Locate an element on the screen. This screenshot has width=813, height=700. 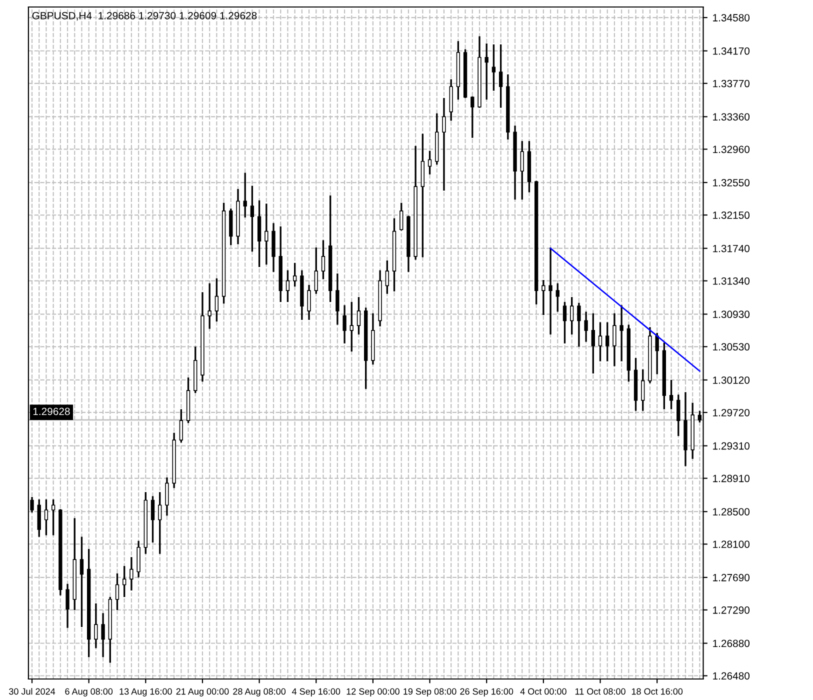
y-tick-label: 1.30530 is located at coordinates (731, 347).